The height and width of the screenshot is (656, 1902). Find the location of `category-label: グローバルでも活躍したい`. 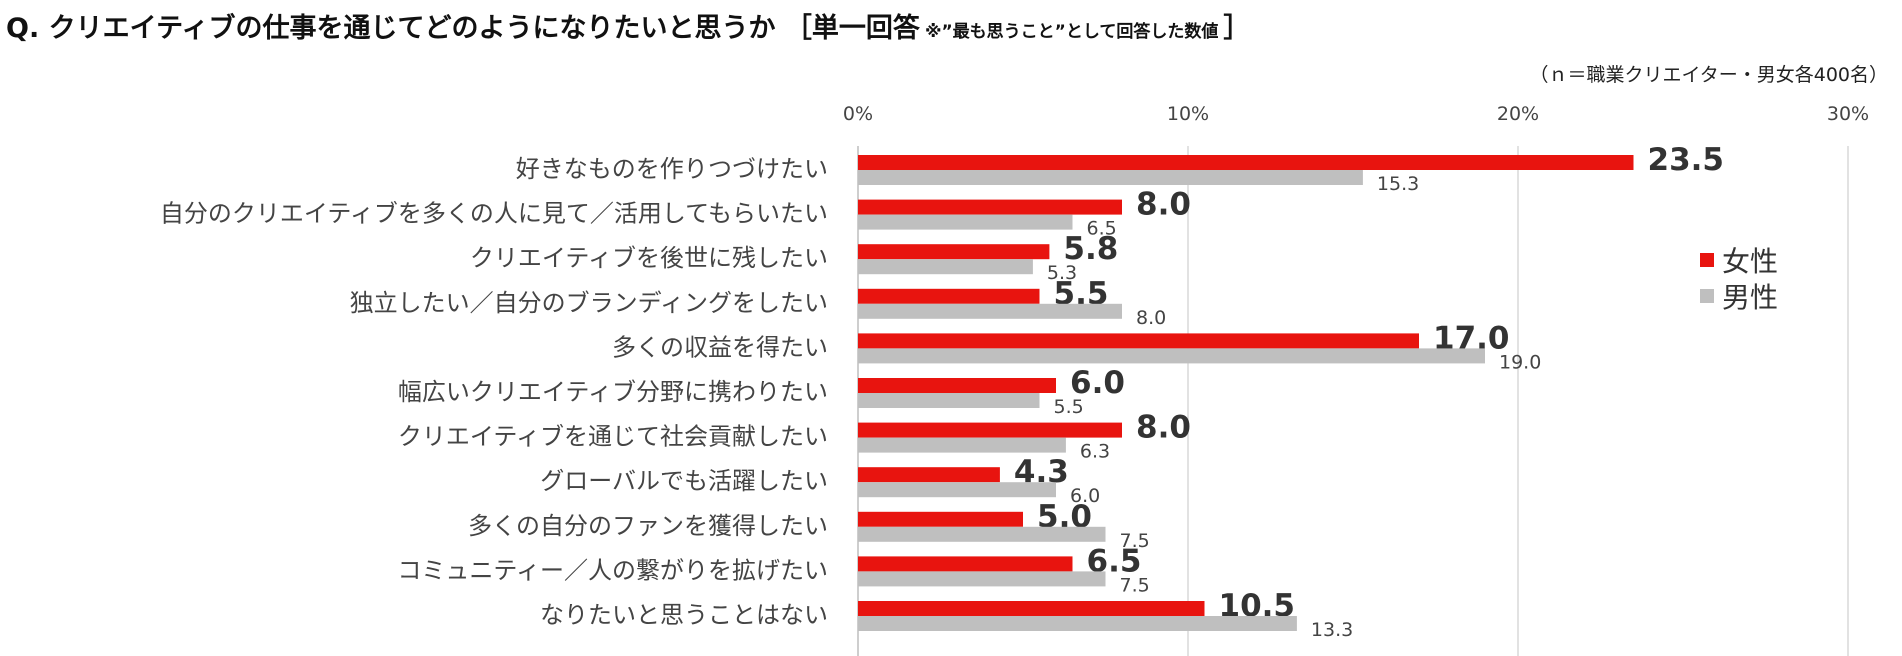

category-label: グローバルでも活躍したい is located at coordinates (684, 481).